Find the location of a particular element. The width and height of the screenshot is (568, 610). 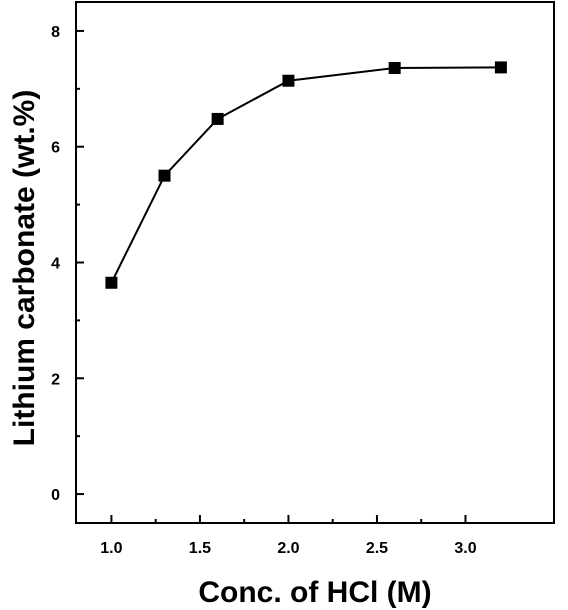

y-tick-label: 8 is located at coordinates (55, 32).